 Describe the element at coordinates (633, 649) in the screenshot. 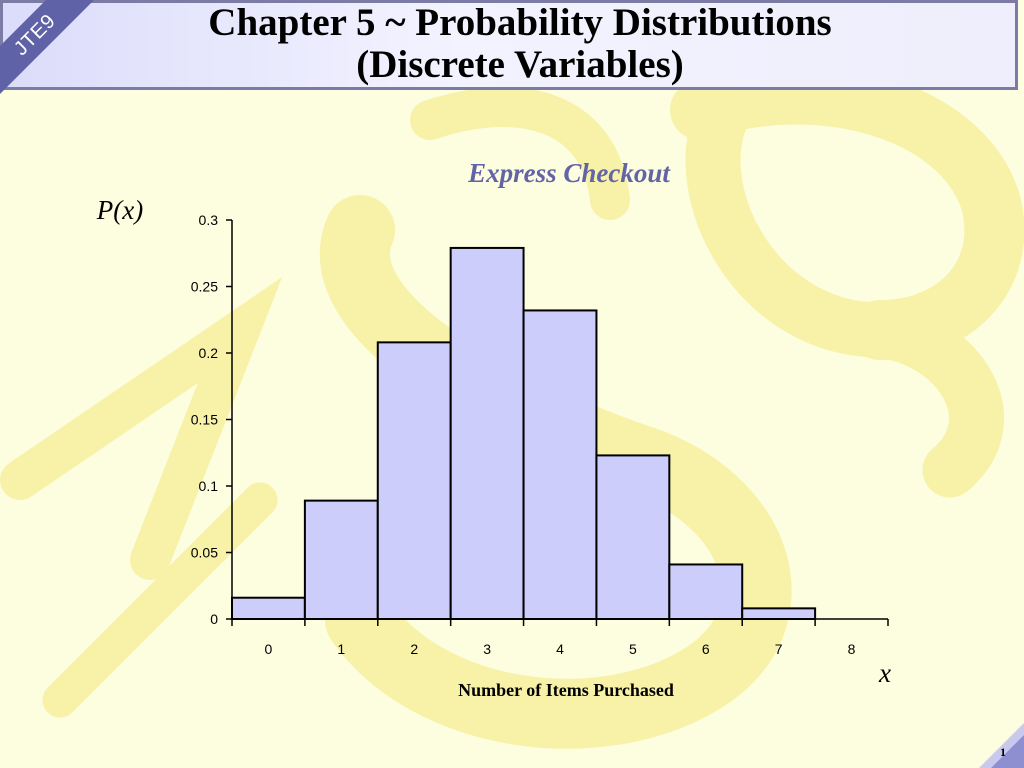

I see `x-tick-label: 5` at that location.